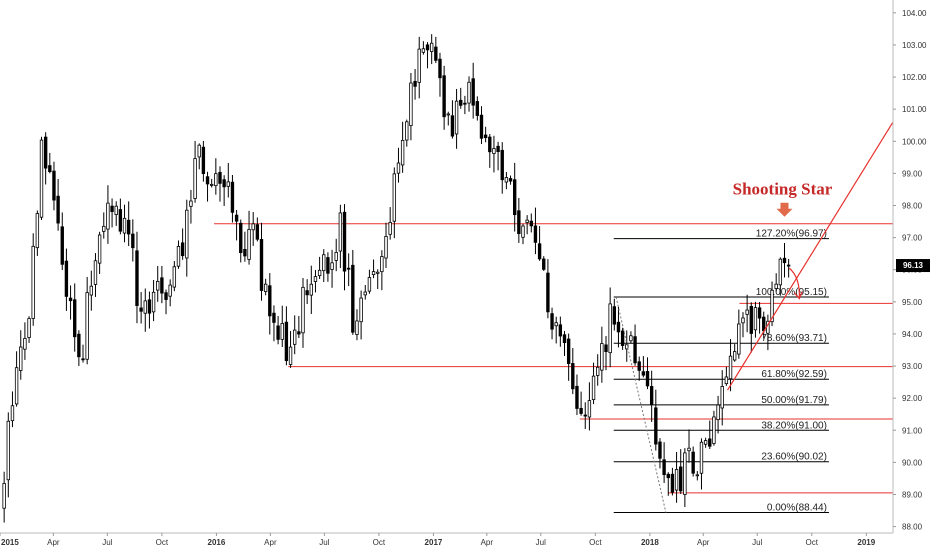  Describe the element at coordinates (641, 404) in the screenshot. I see `fib-anchor-line` at that location.